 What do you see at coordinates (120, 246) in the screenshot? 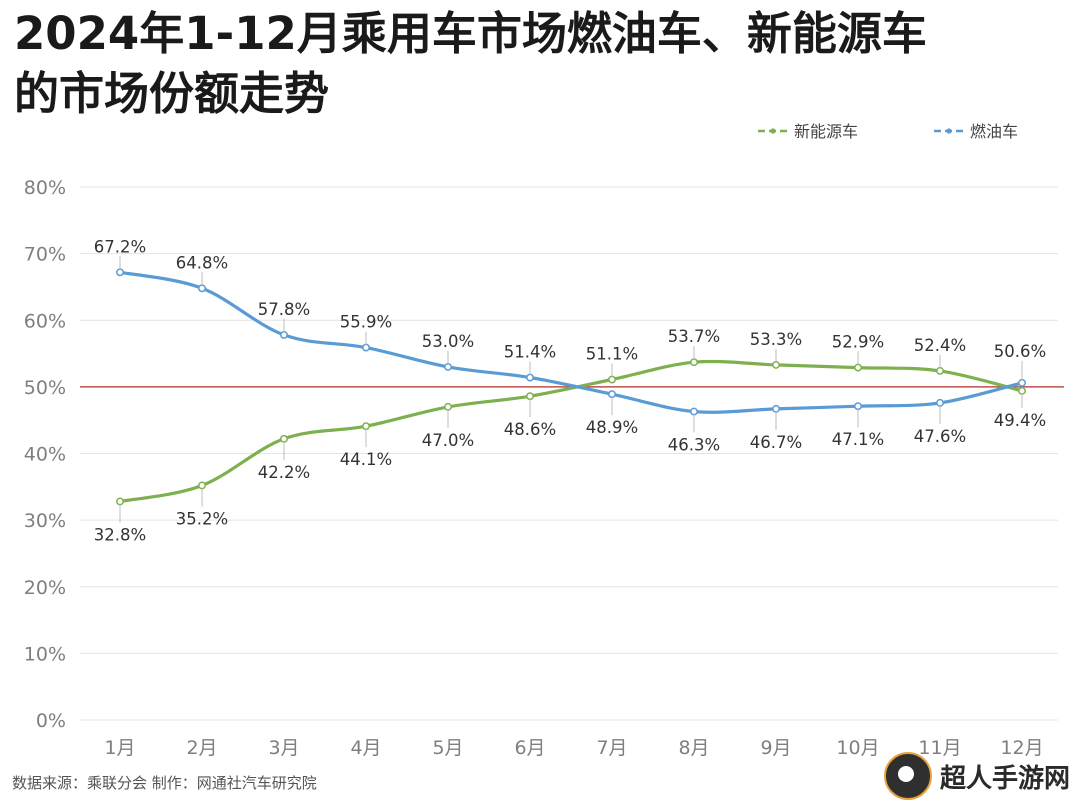
I see `data-label-fuel: 67.2%` at bounding box center [120, 246].